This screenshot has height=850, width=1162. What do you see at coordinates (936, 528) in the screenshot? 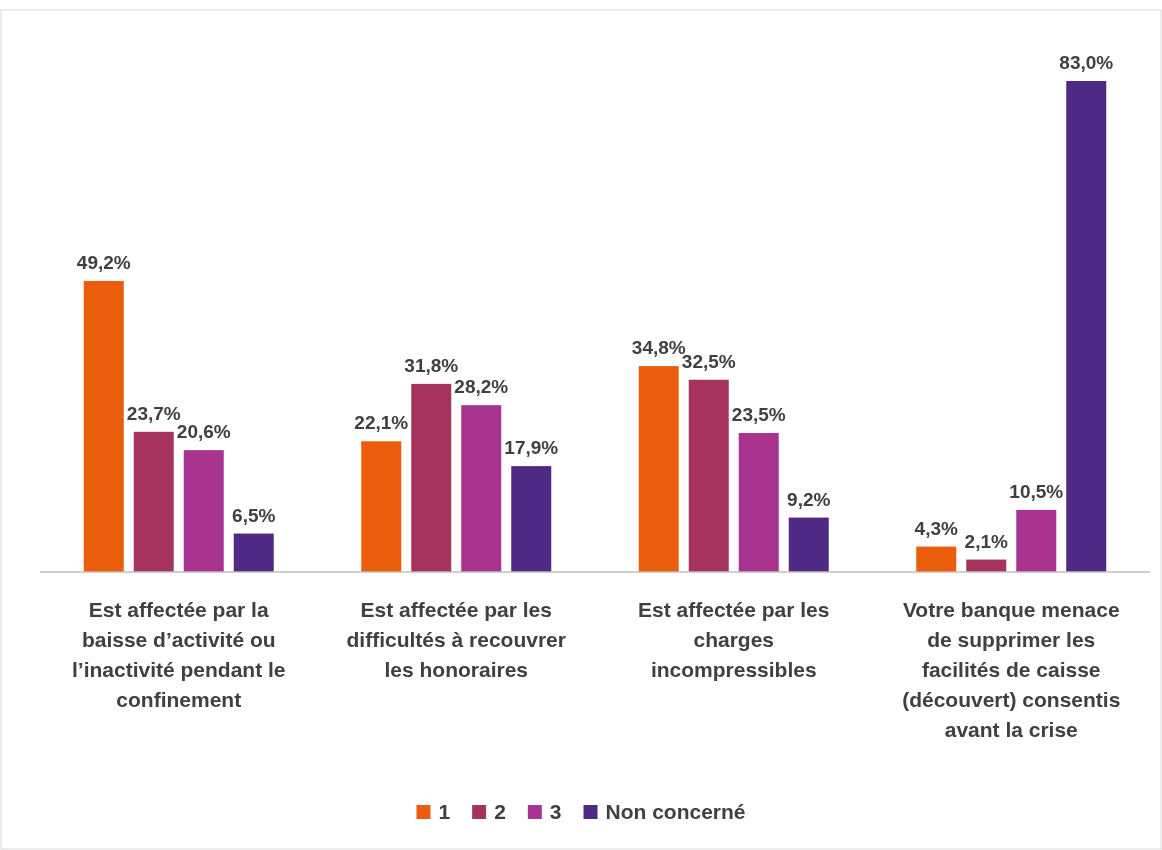
I see `data-label: 4,3%` at bounding box center [936, 528].